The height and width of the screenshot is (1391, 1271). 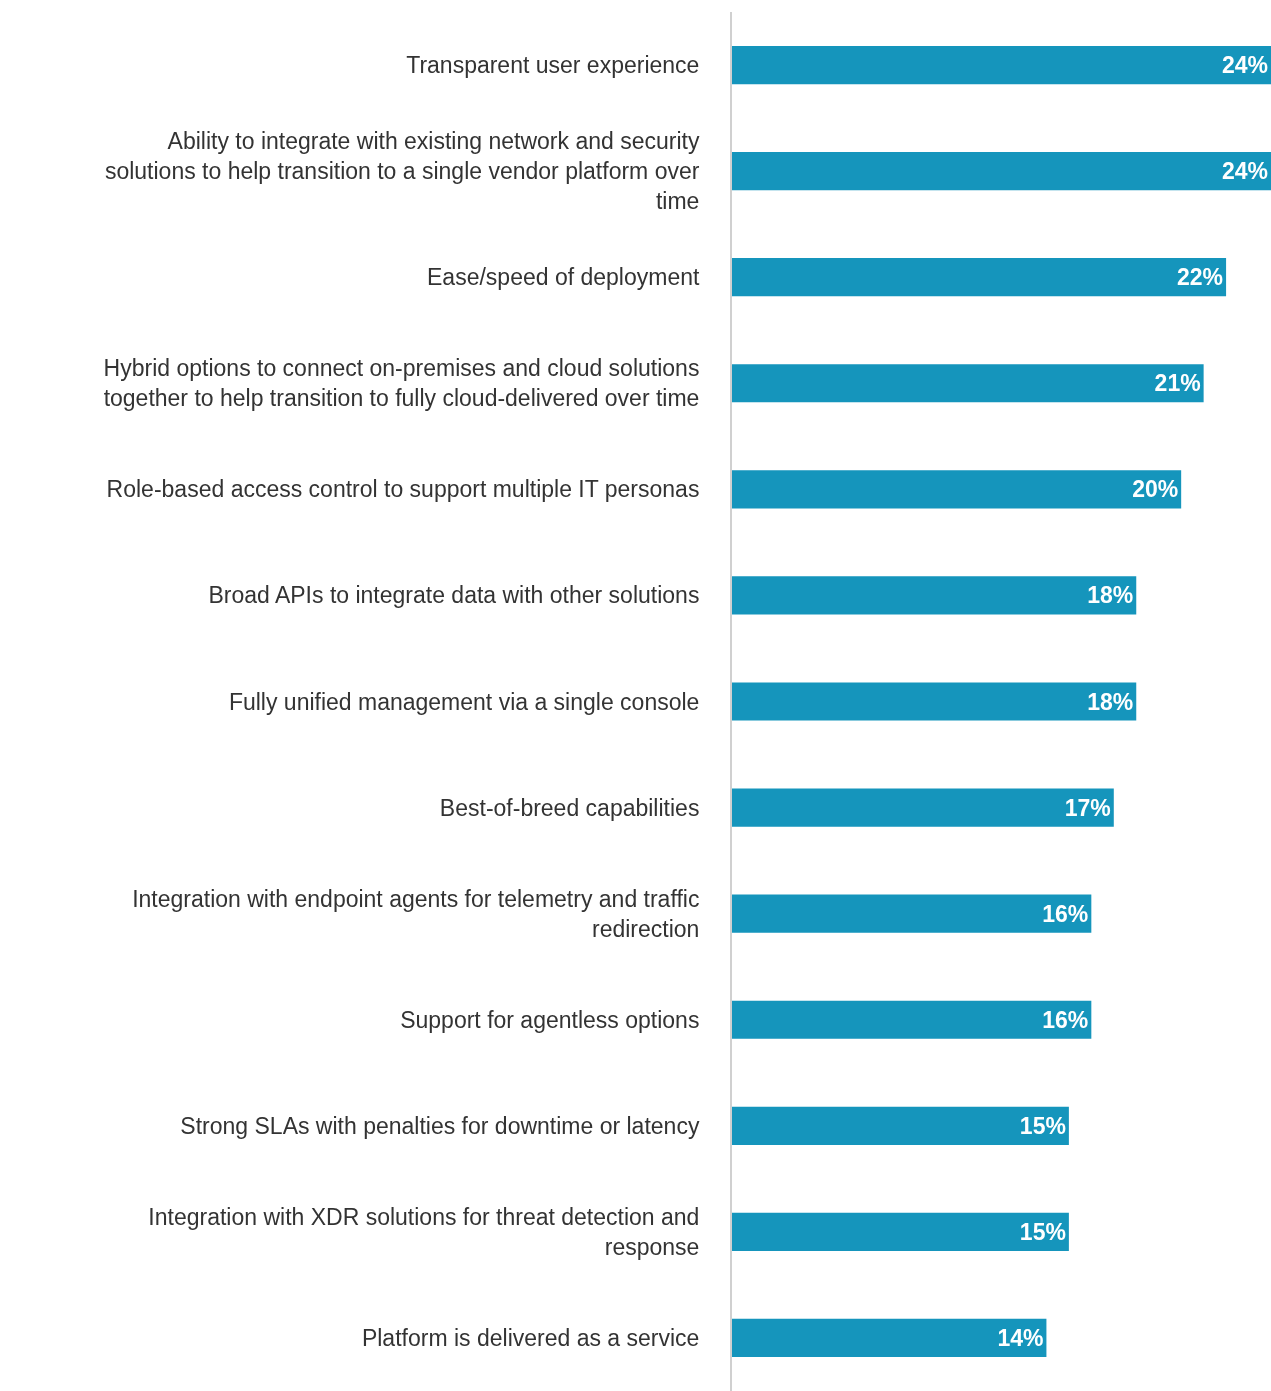 What do you see at coordinates (403, 489) in the screenshot?
I see `y-tick-label: Role-based access control to support multiple IT personas` at bounding box center [403, 489].